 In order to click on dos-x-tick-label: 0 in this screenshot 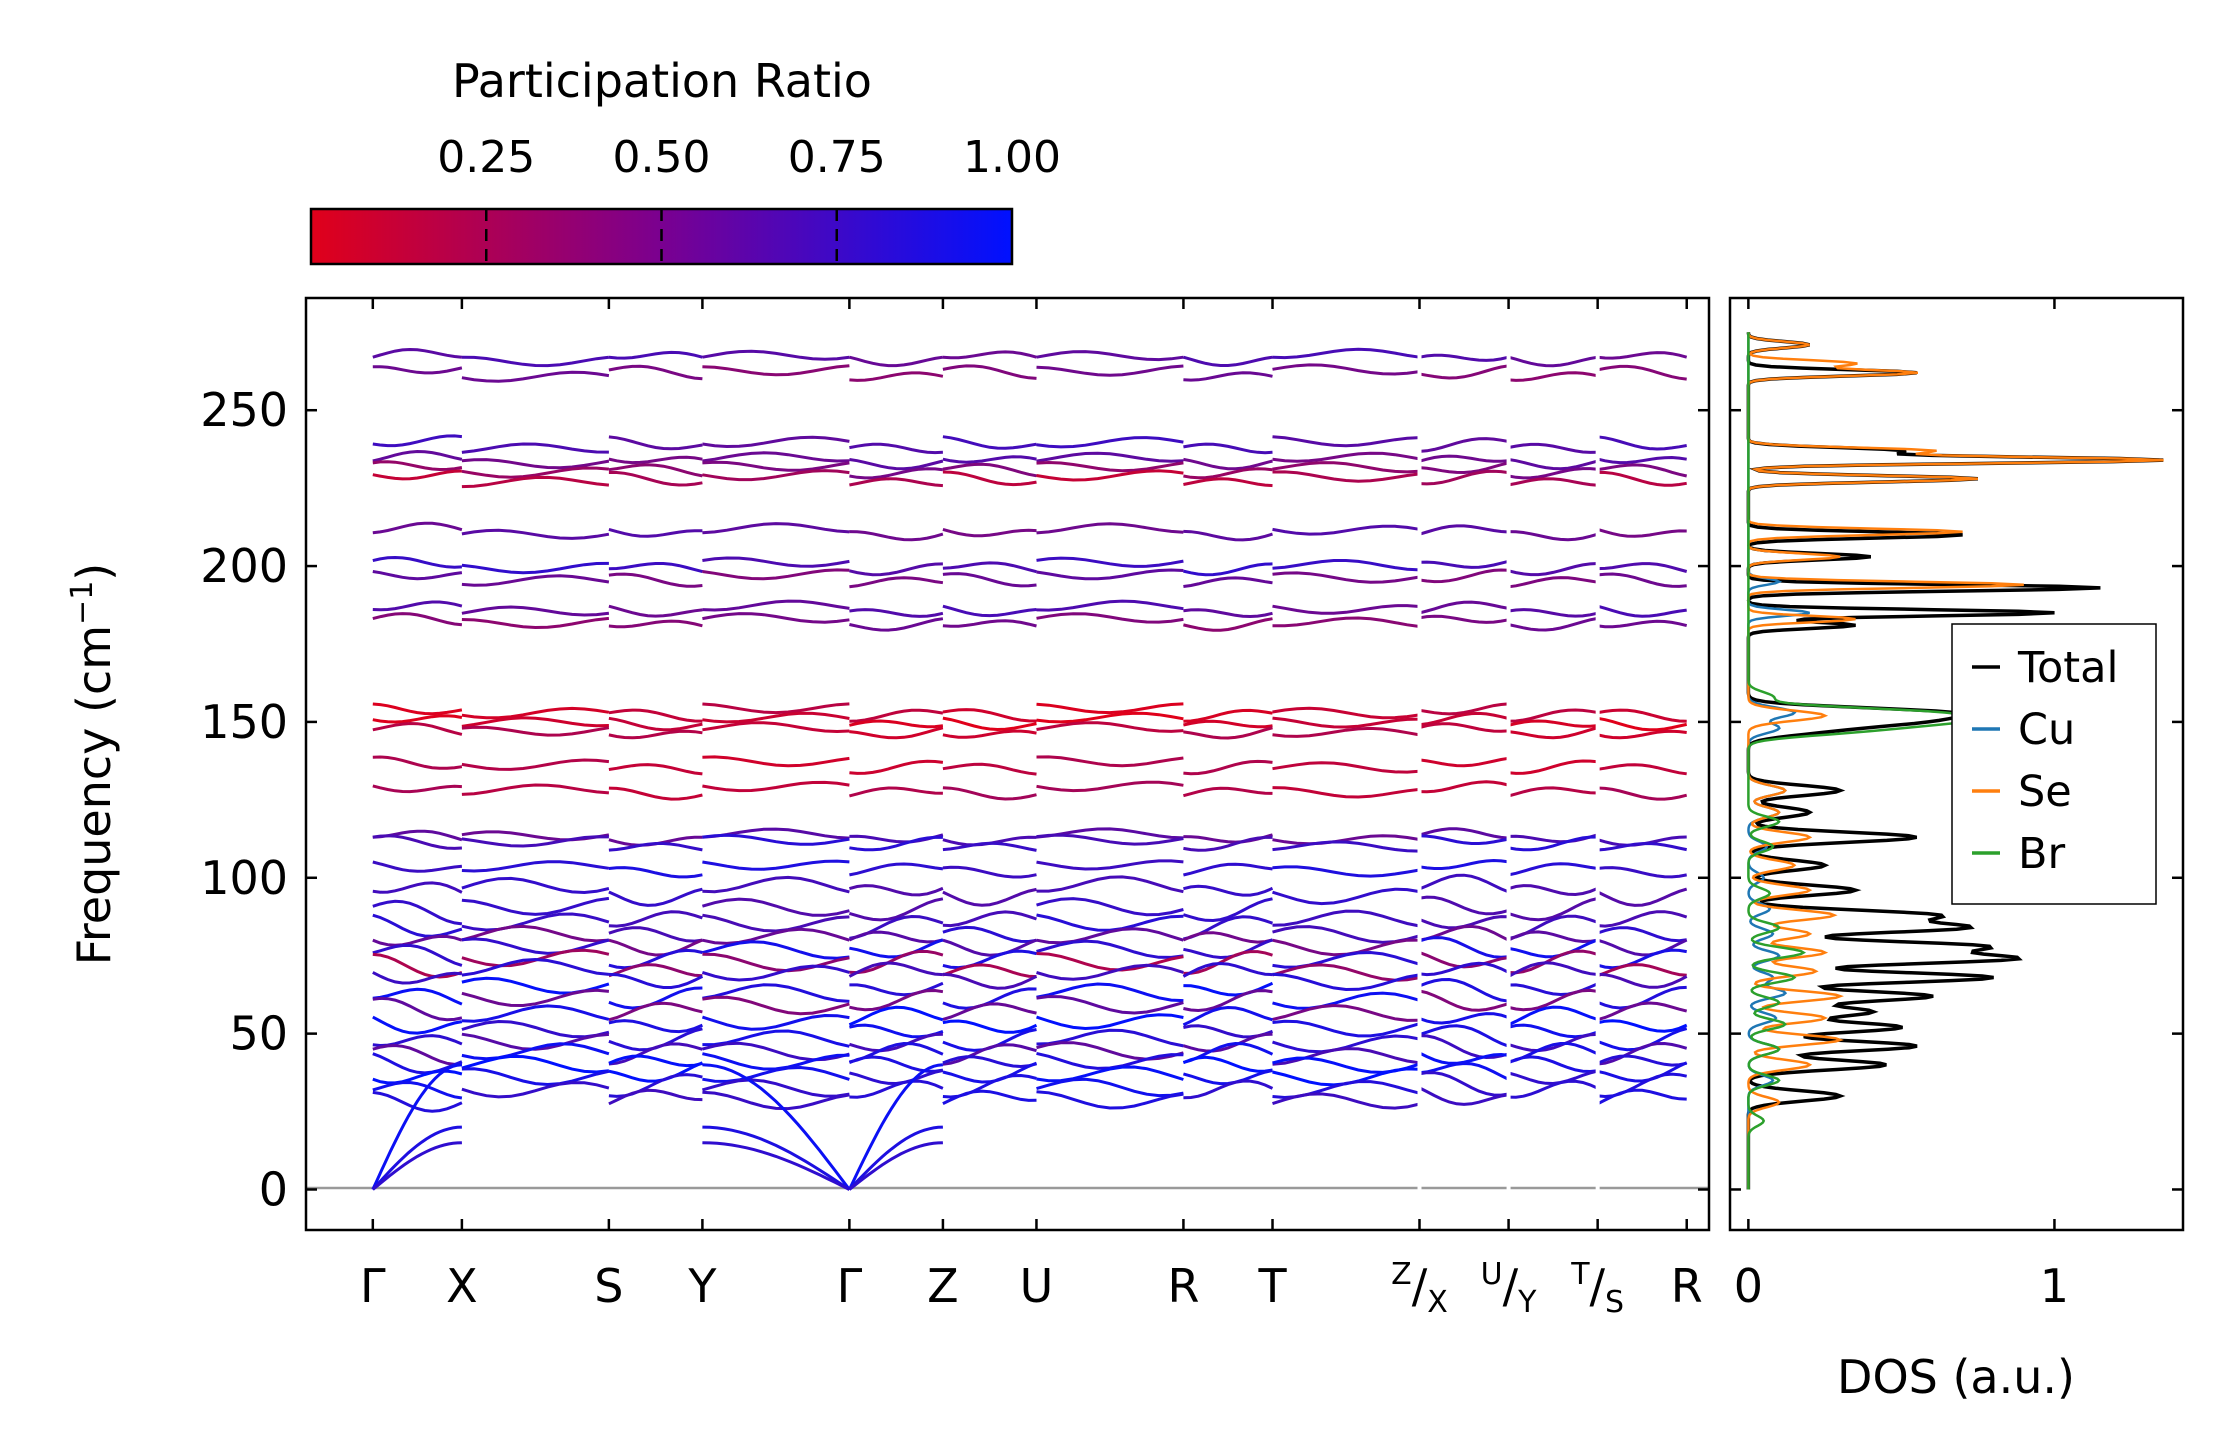, I will do `click(1748, 1286)`.